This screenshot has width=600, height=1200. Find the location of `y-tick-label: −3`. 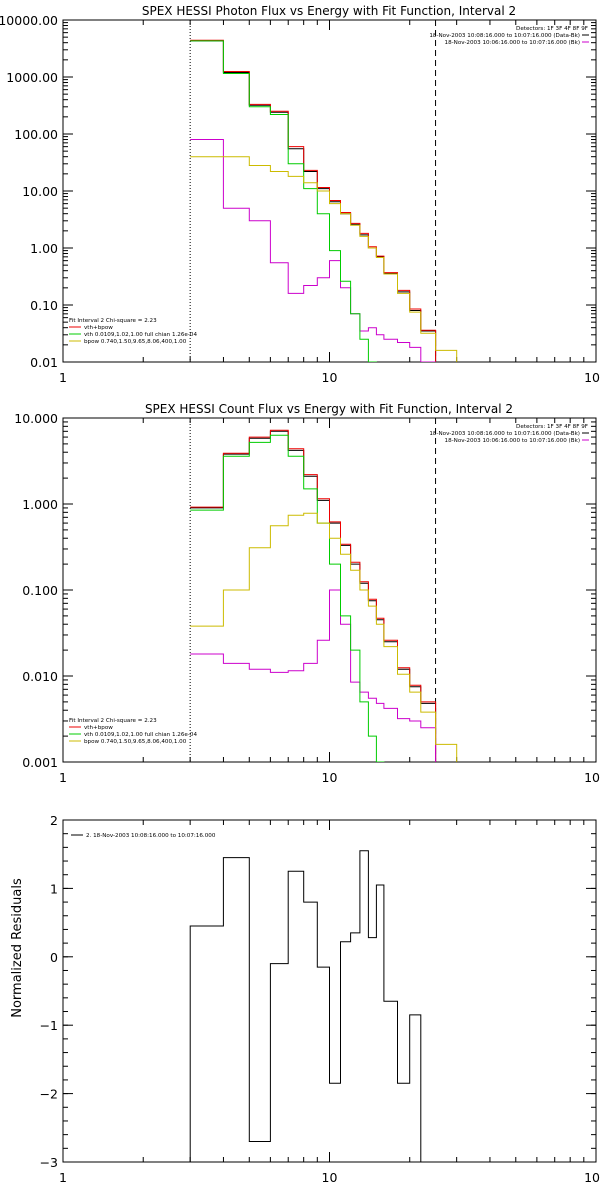

y-tick-label: −3 is located at coordinates (49, 1162).